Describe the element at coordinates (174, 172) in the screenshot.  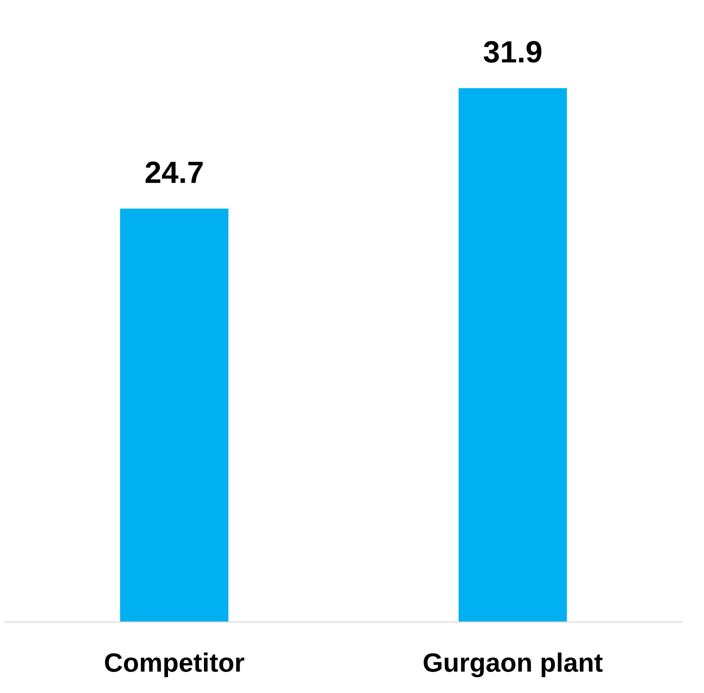
I see `data-label: 24.7` at that location.